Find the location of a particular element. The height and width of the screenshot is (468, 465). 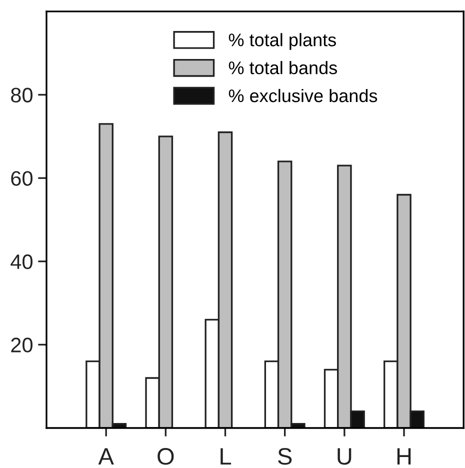

x-tick-label: O is located at coordinates (166, 456).